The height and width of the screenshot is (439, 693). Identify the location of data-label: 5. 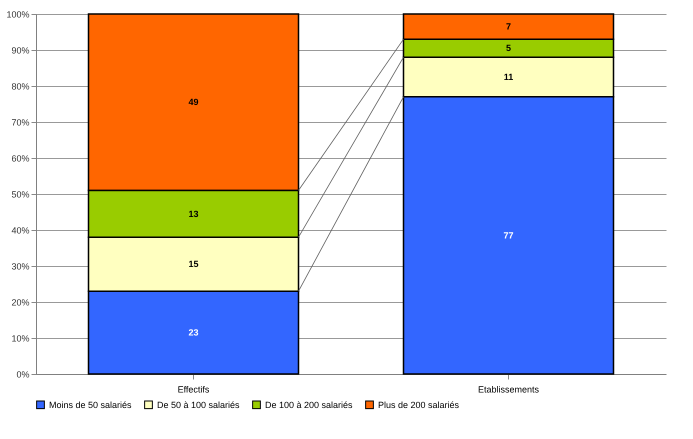
(509, 48).